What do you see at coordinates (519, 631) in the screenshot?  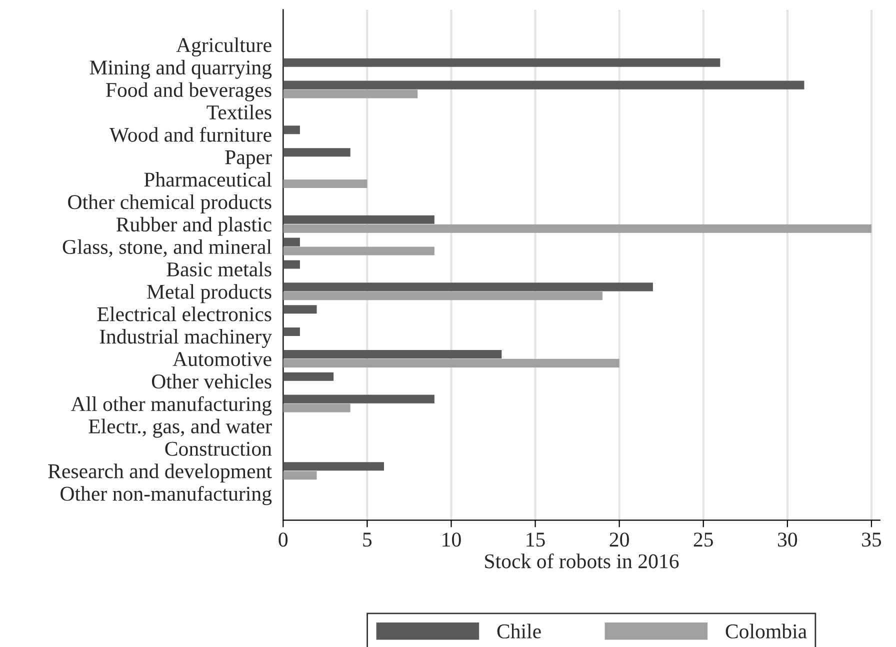 I see `legend-label: Chile` at bounding box center [519, 631].